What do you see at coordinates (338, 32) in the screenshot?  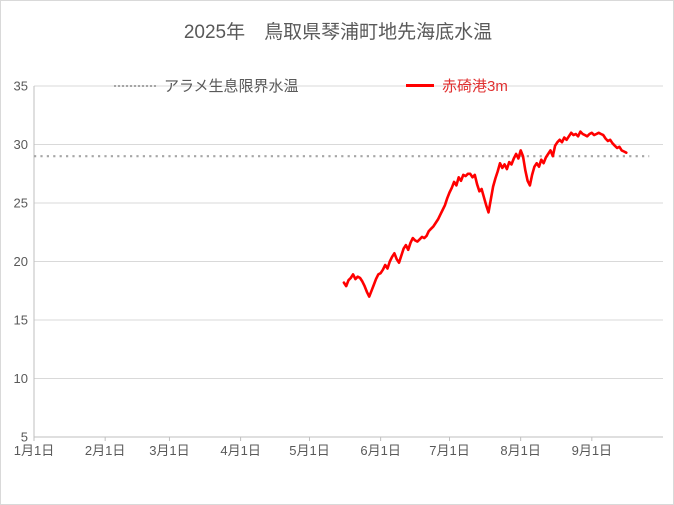 I see `chart-title: 2025年 鳥取県琴浦町地先海底水温` at bounding box center [338, 32].